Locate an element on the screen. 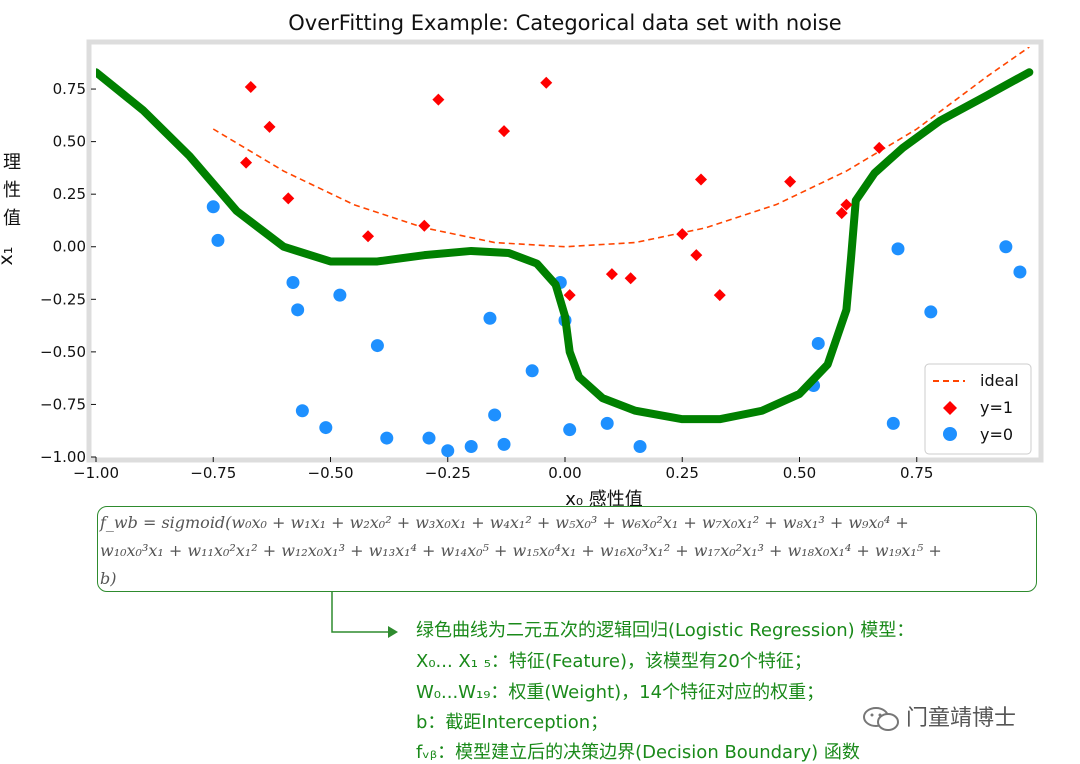  watermark: 门童靖博士 is located at coordinates (939, 716).